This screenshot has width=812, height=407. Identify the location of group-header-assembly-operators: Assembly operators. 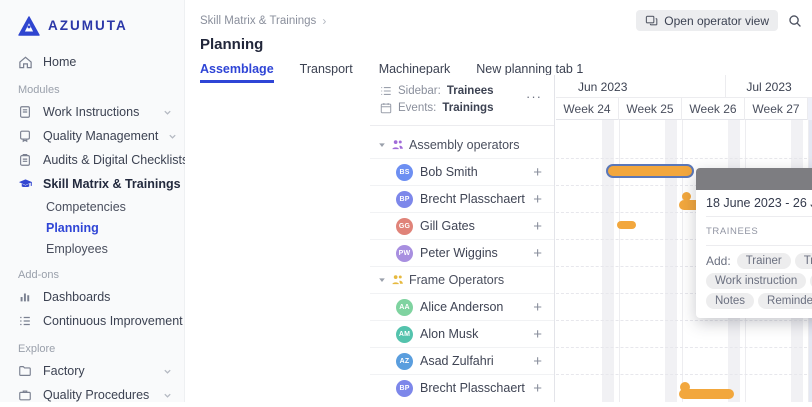
(462, 144).